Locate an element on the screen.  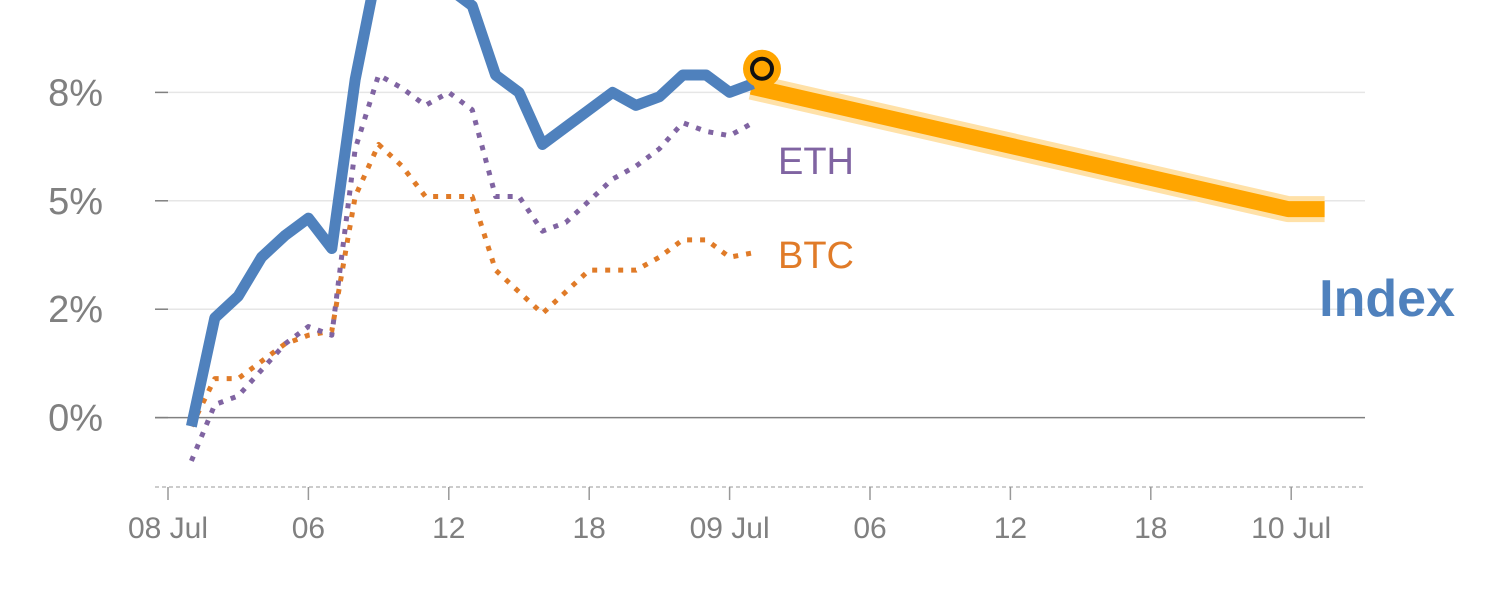
forecast-band is located at coordinates (1036, 148).